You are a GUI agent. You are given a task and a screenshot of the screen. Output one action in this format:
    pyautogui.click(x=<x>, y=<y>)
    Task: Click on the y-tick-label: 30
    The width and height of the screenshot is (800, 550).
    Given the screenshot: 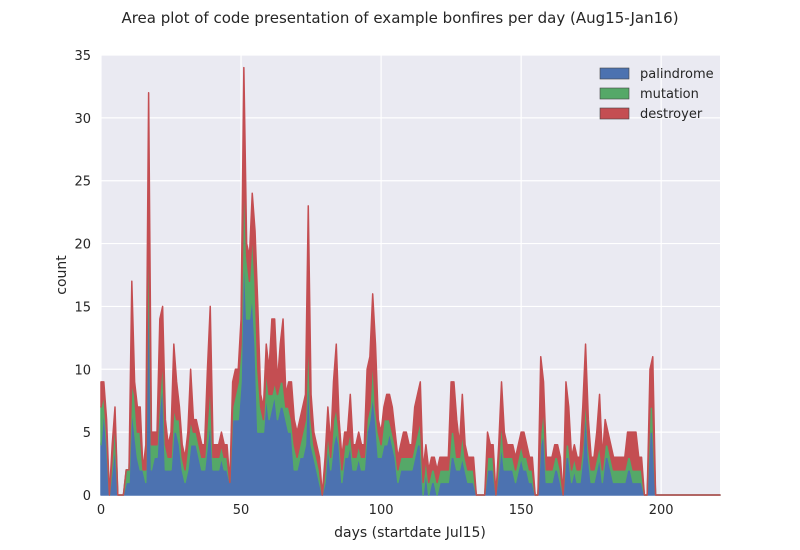 What is the action you would take?
    pyautogui.click(x=82, y=119)
    